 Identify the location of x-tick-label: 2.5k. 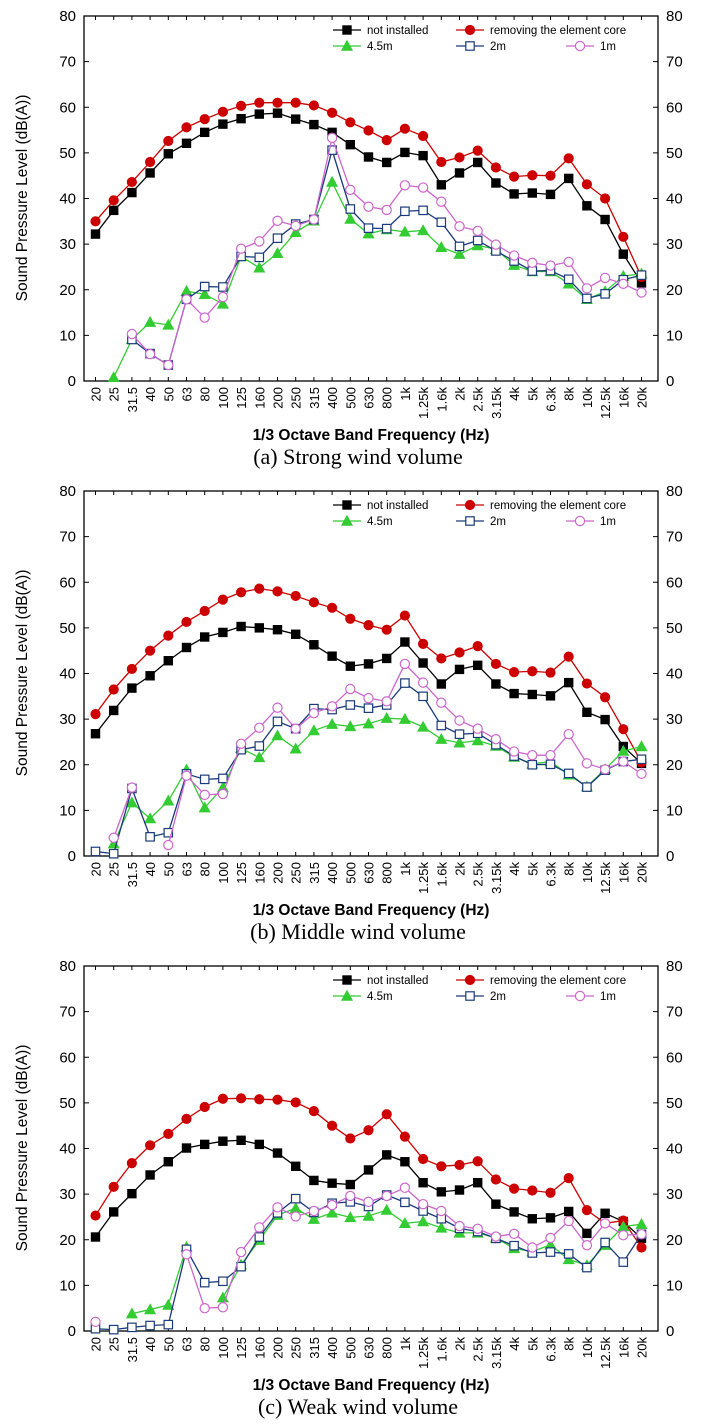
(478, 874).